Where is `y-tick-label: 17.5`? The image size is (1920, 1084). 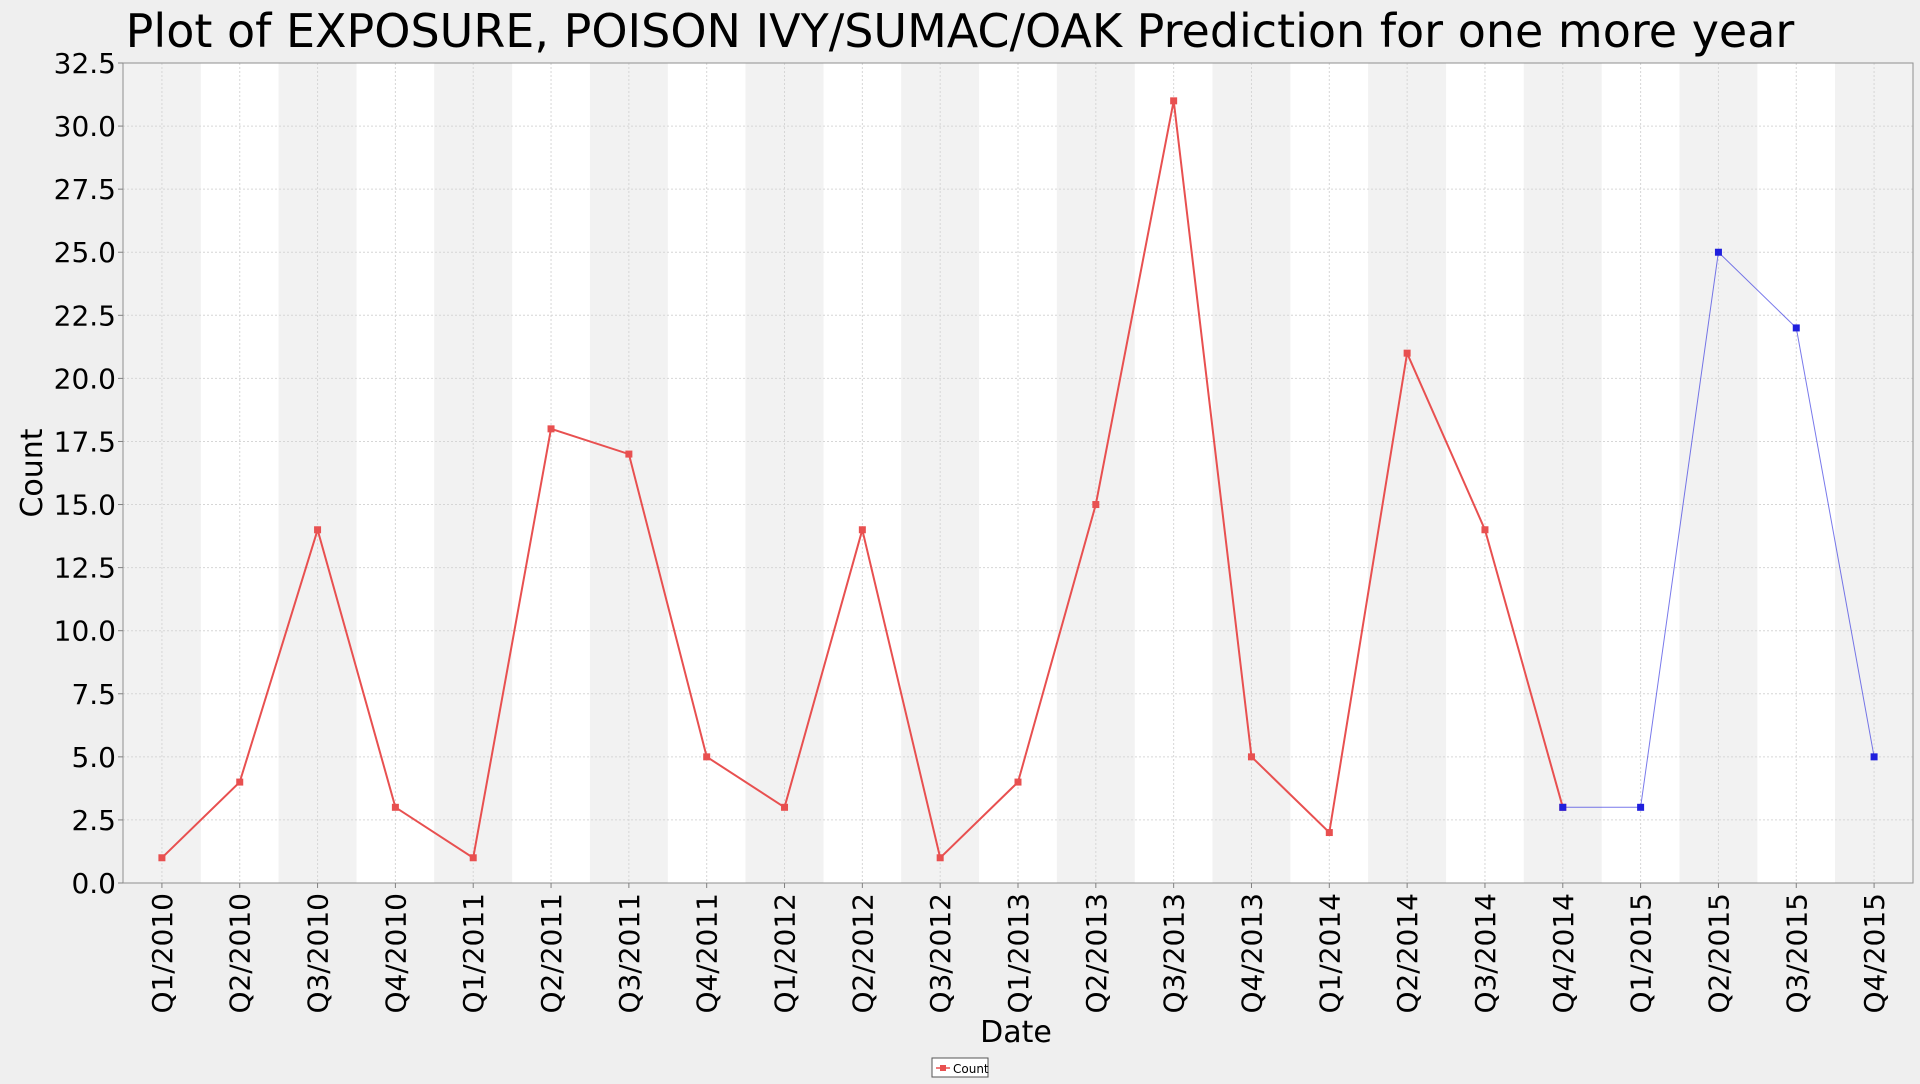 y-tick-label: 17.5 is located at coordinates (85, 441).